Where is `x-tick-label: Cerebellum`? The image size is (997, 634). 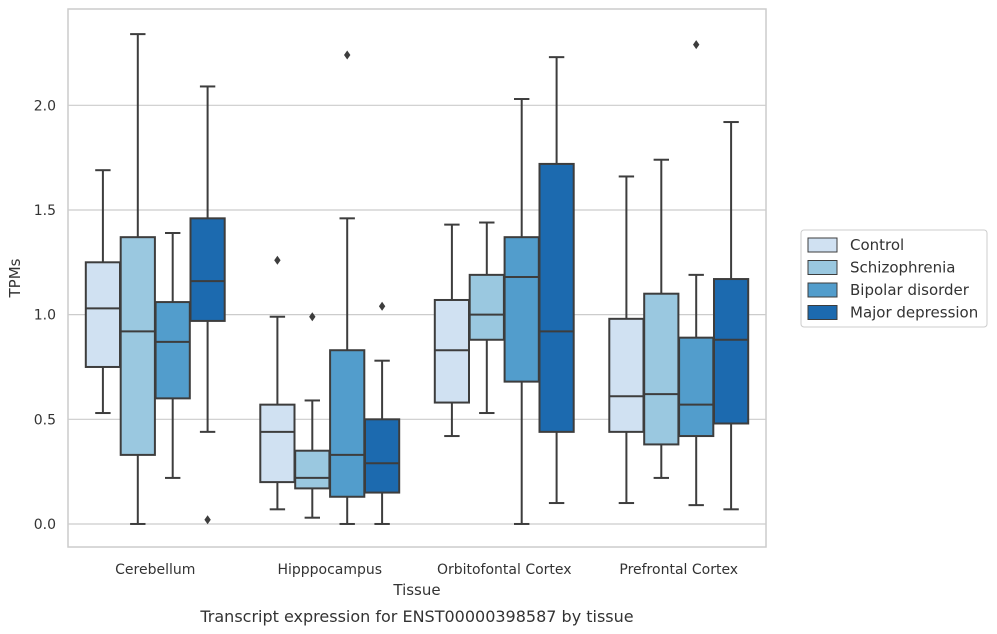 x-tick-label: Cerebellum is located at coordinates (155, 570).